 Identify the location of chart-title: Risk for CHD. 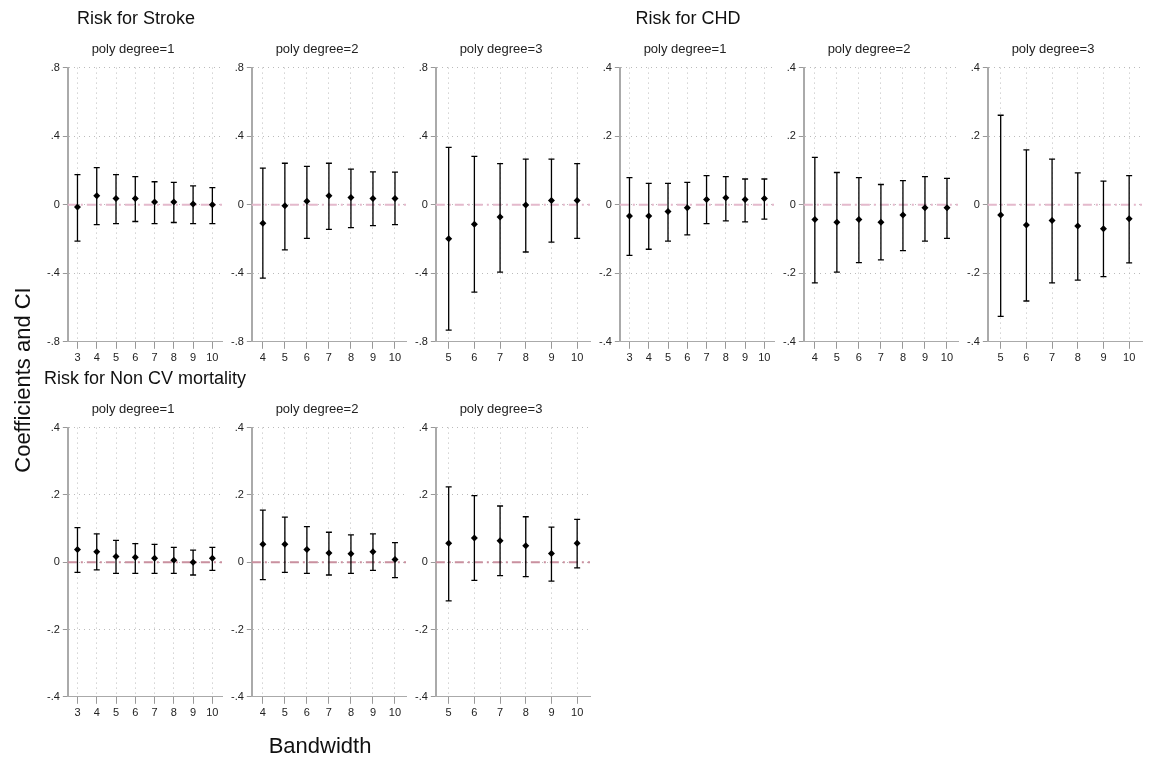
(688, 18).